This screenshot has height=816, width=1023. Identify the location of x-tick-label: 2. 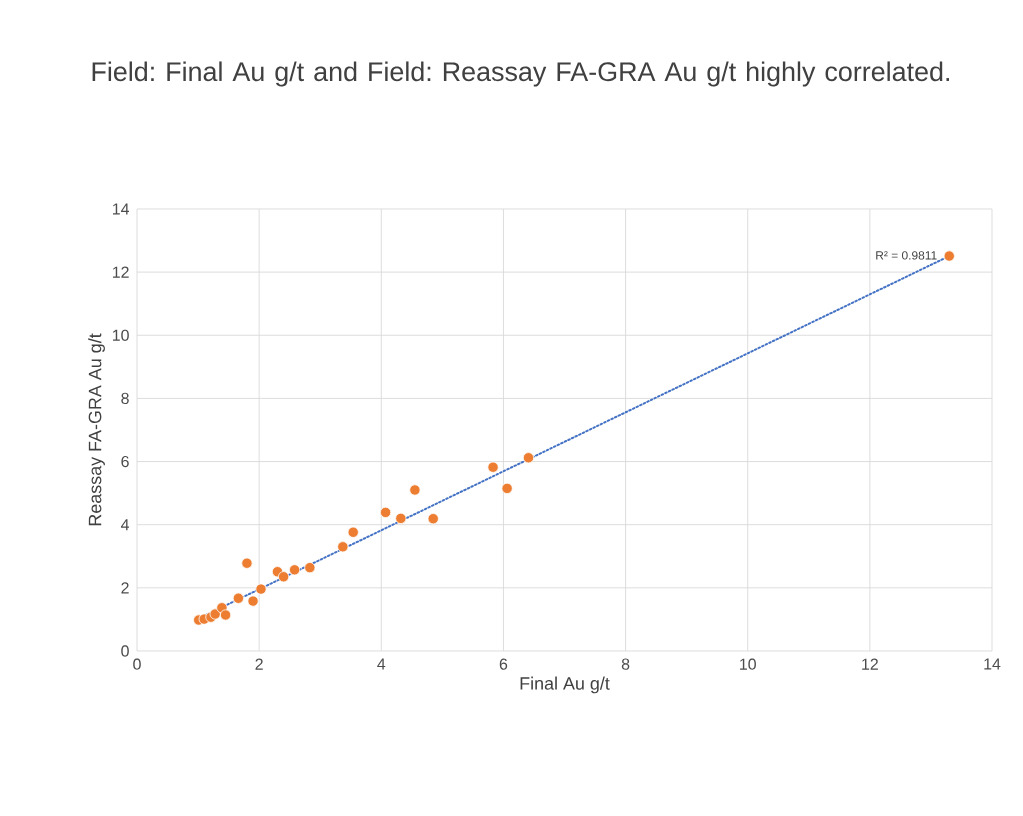
(259, 664).